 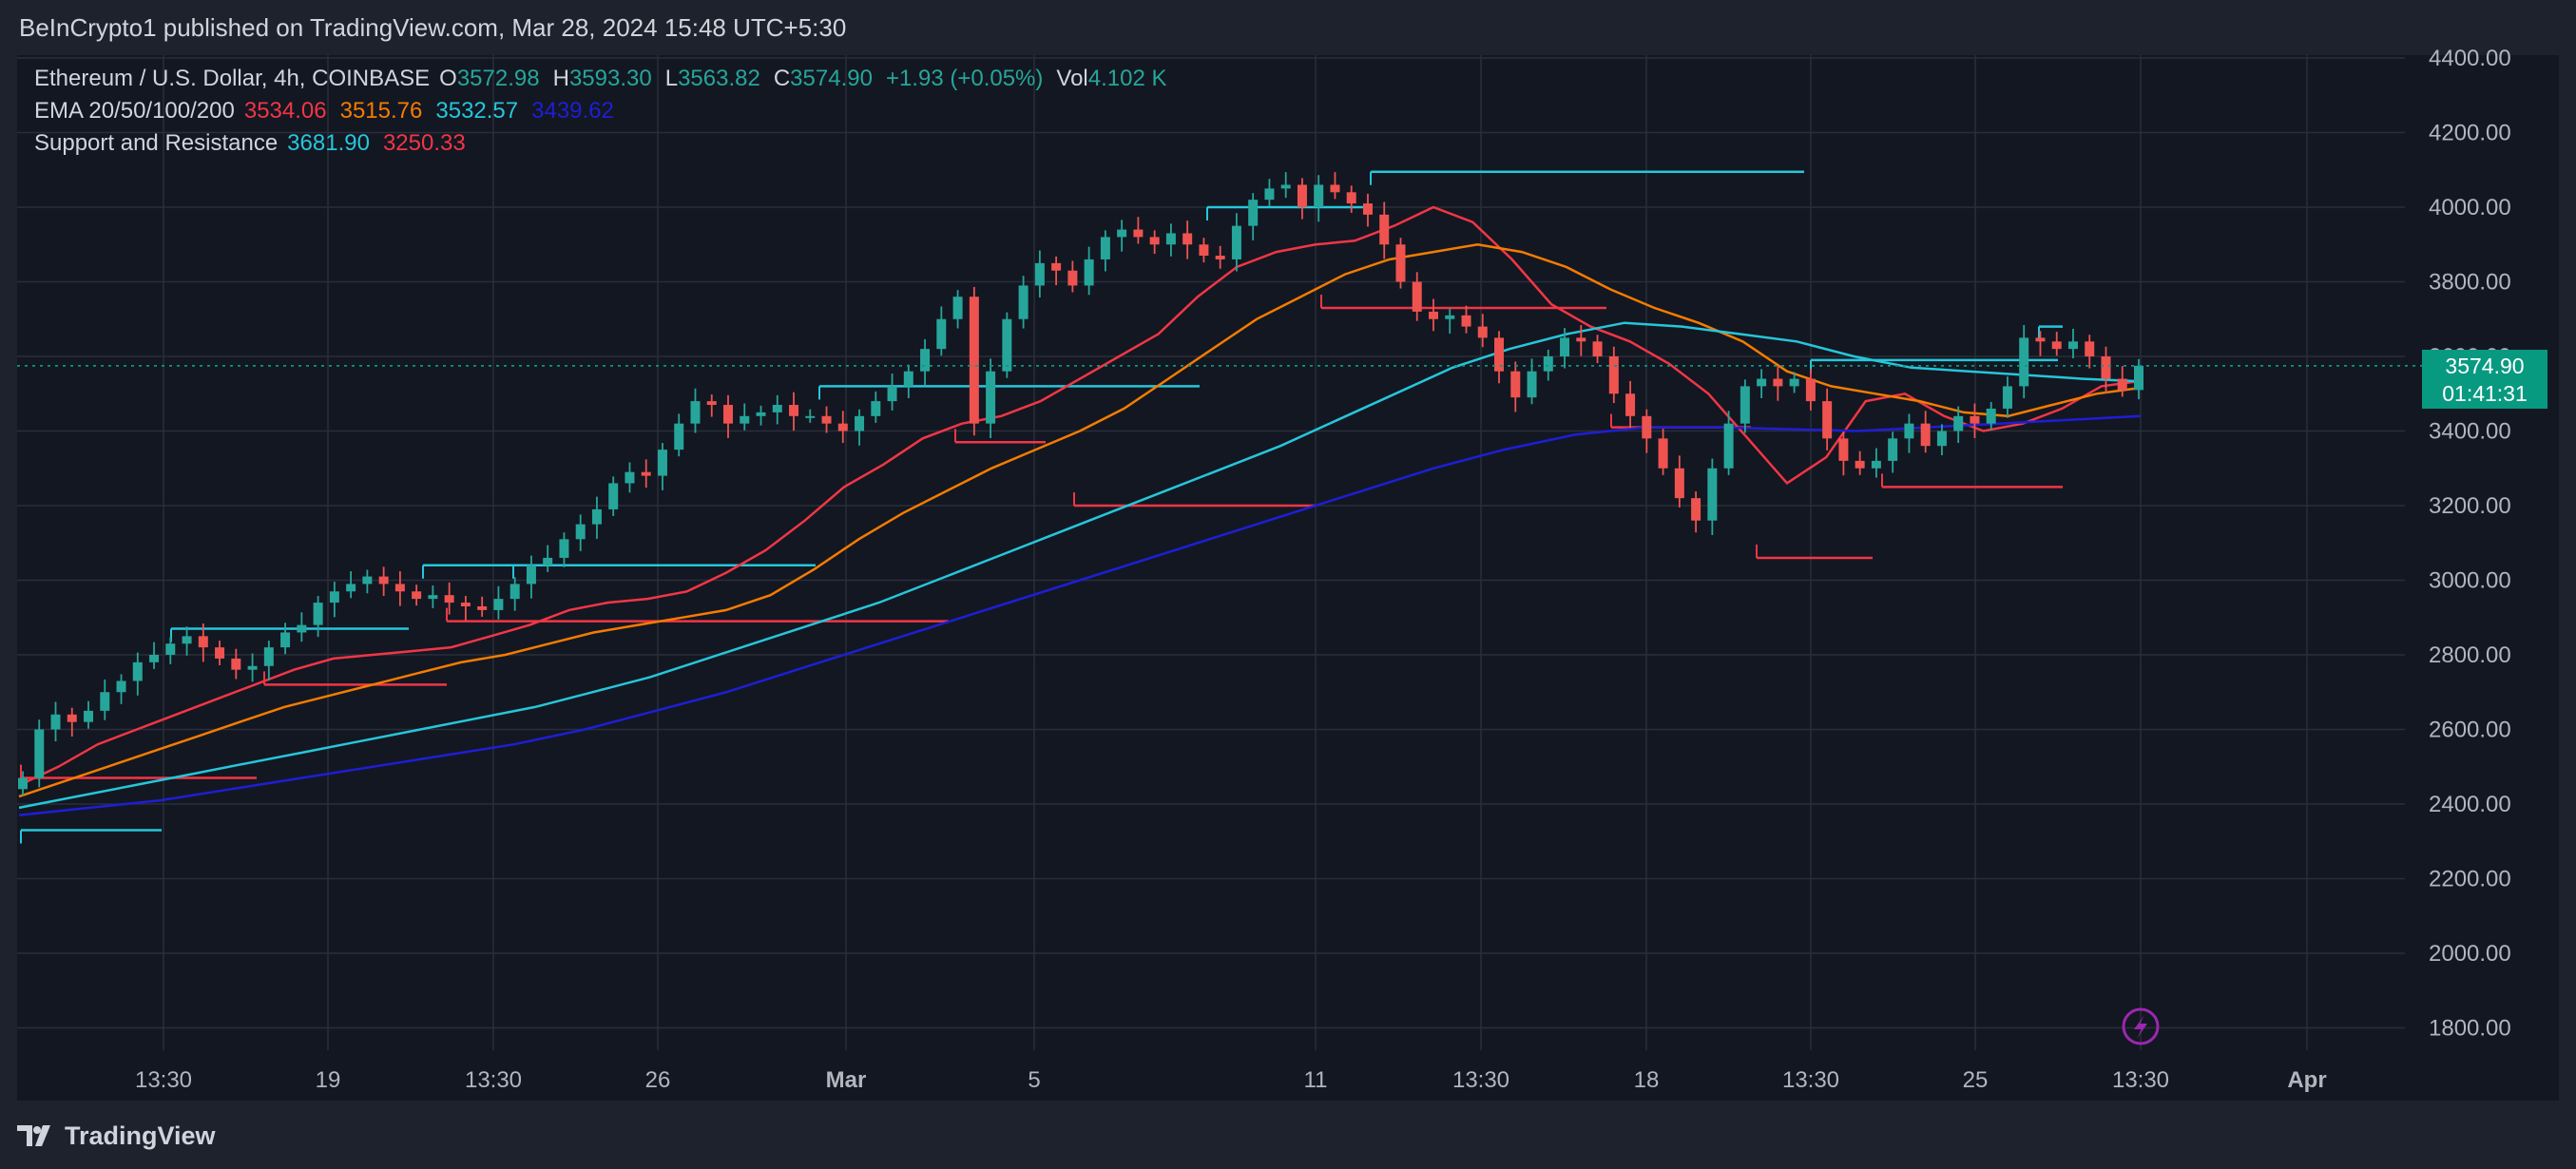 I want to click on y-tick-label: 3800.00, so click(x=2470, y=283).